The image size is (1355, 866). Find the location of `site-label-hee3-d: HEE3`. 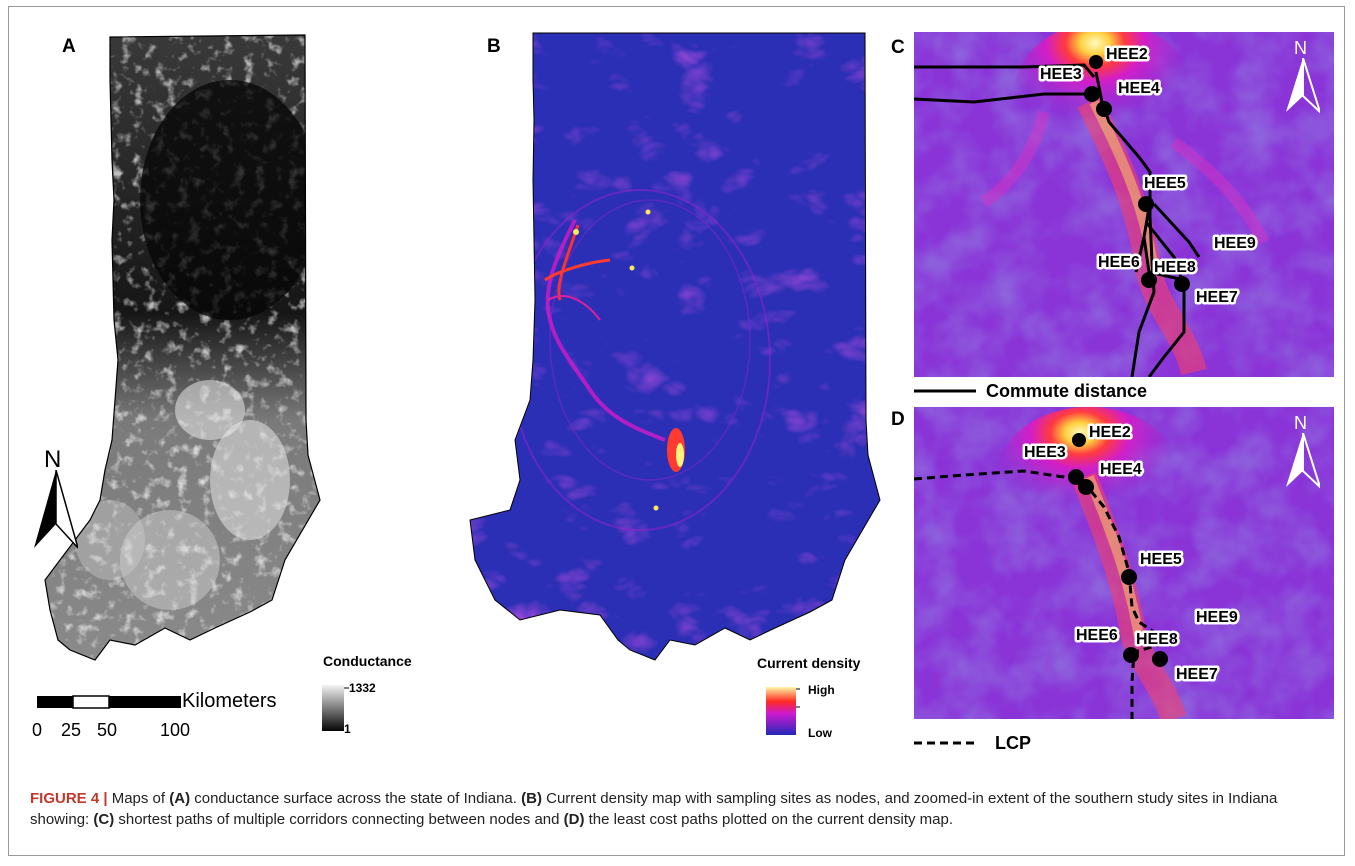

site-label-hee3-d: HEE3 is located at coordinates (1045, 452).